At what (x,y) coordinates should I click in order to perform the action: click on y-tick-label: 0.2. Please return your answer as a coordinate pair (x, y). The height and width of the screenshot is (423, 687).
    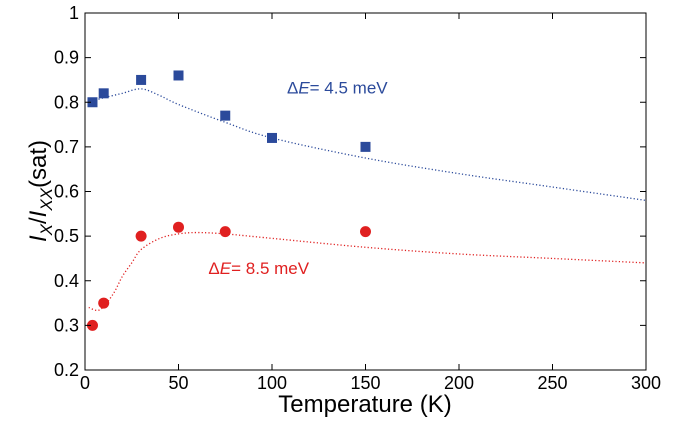
    Looking at the image, I should click on (66, 370).